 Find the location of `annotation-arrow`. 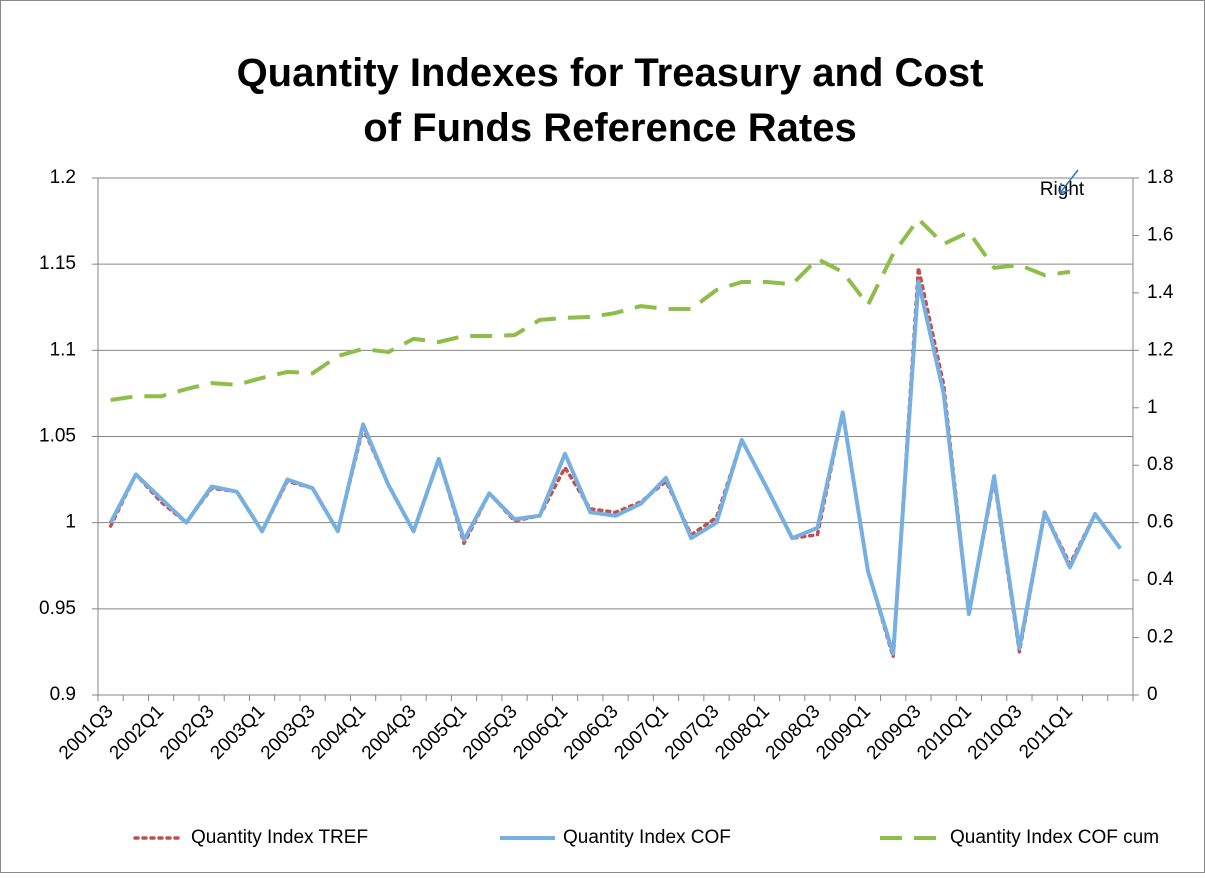

annotation-arrow is located at coordinates (1069, 182).